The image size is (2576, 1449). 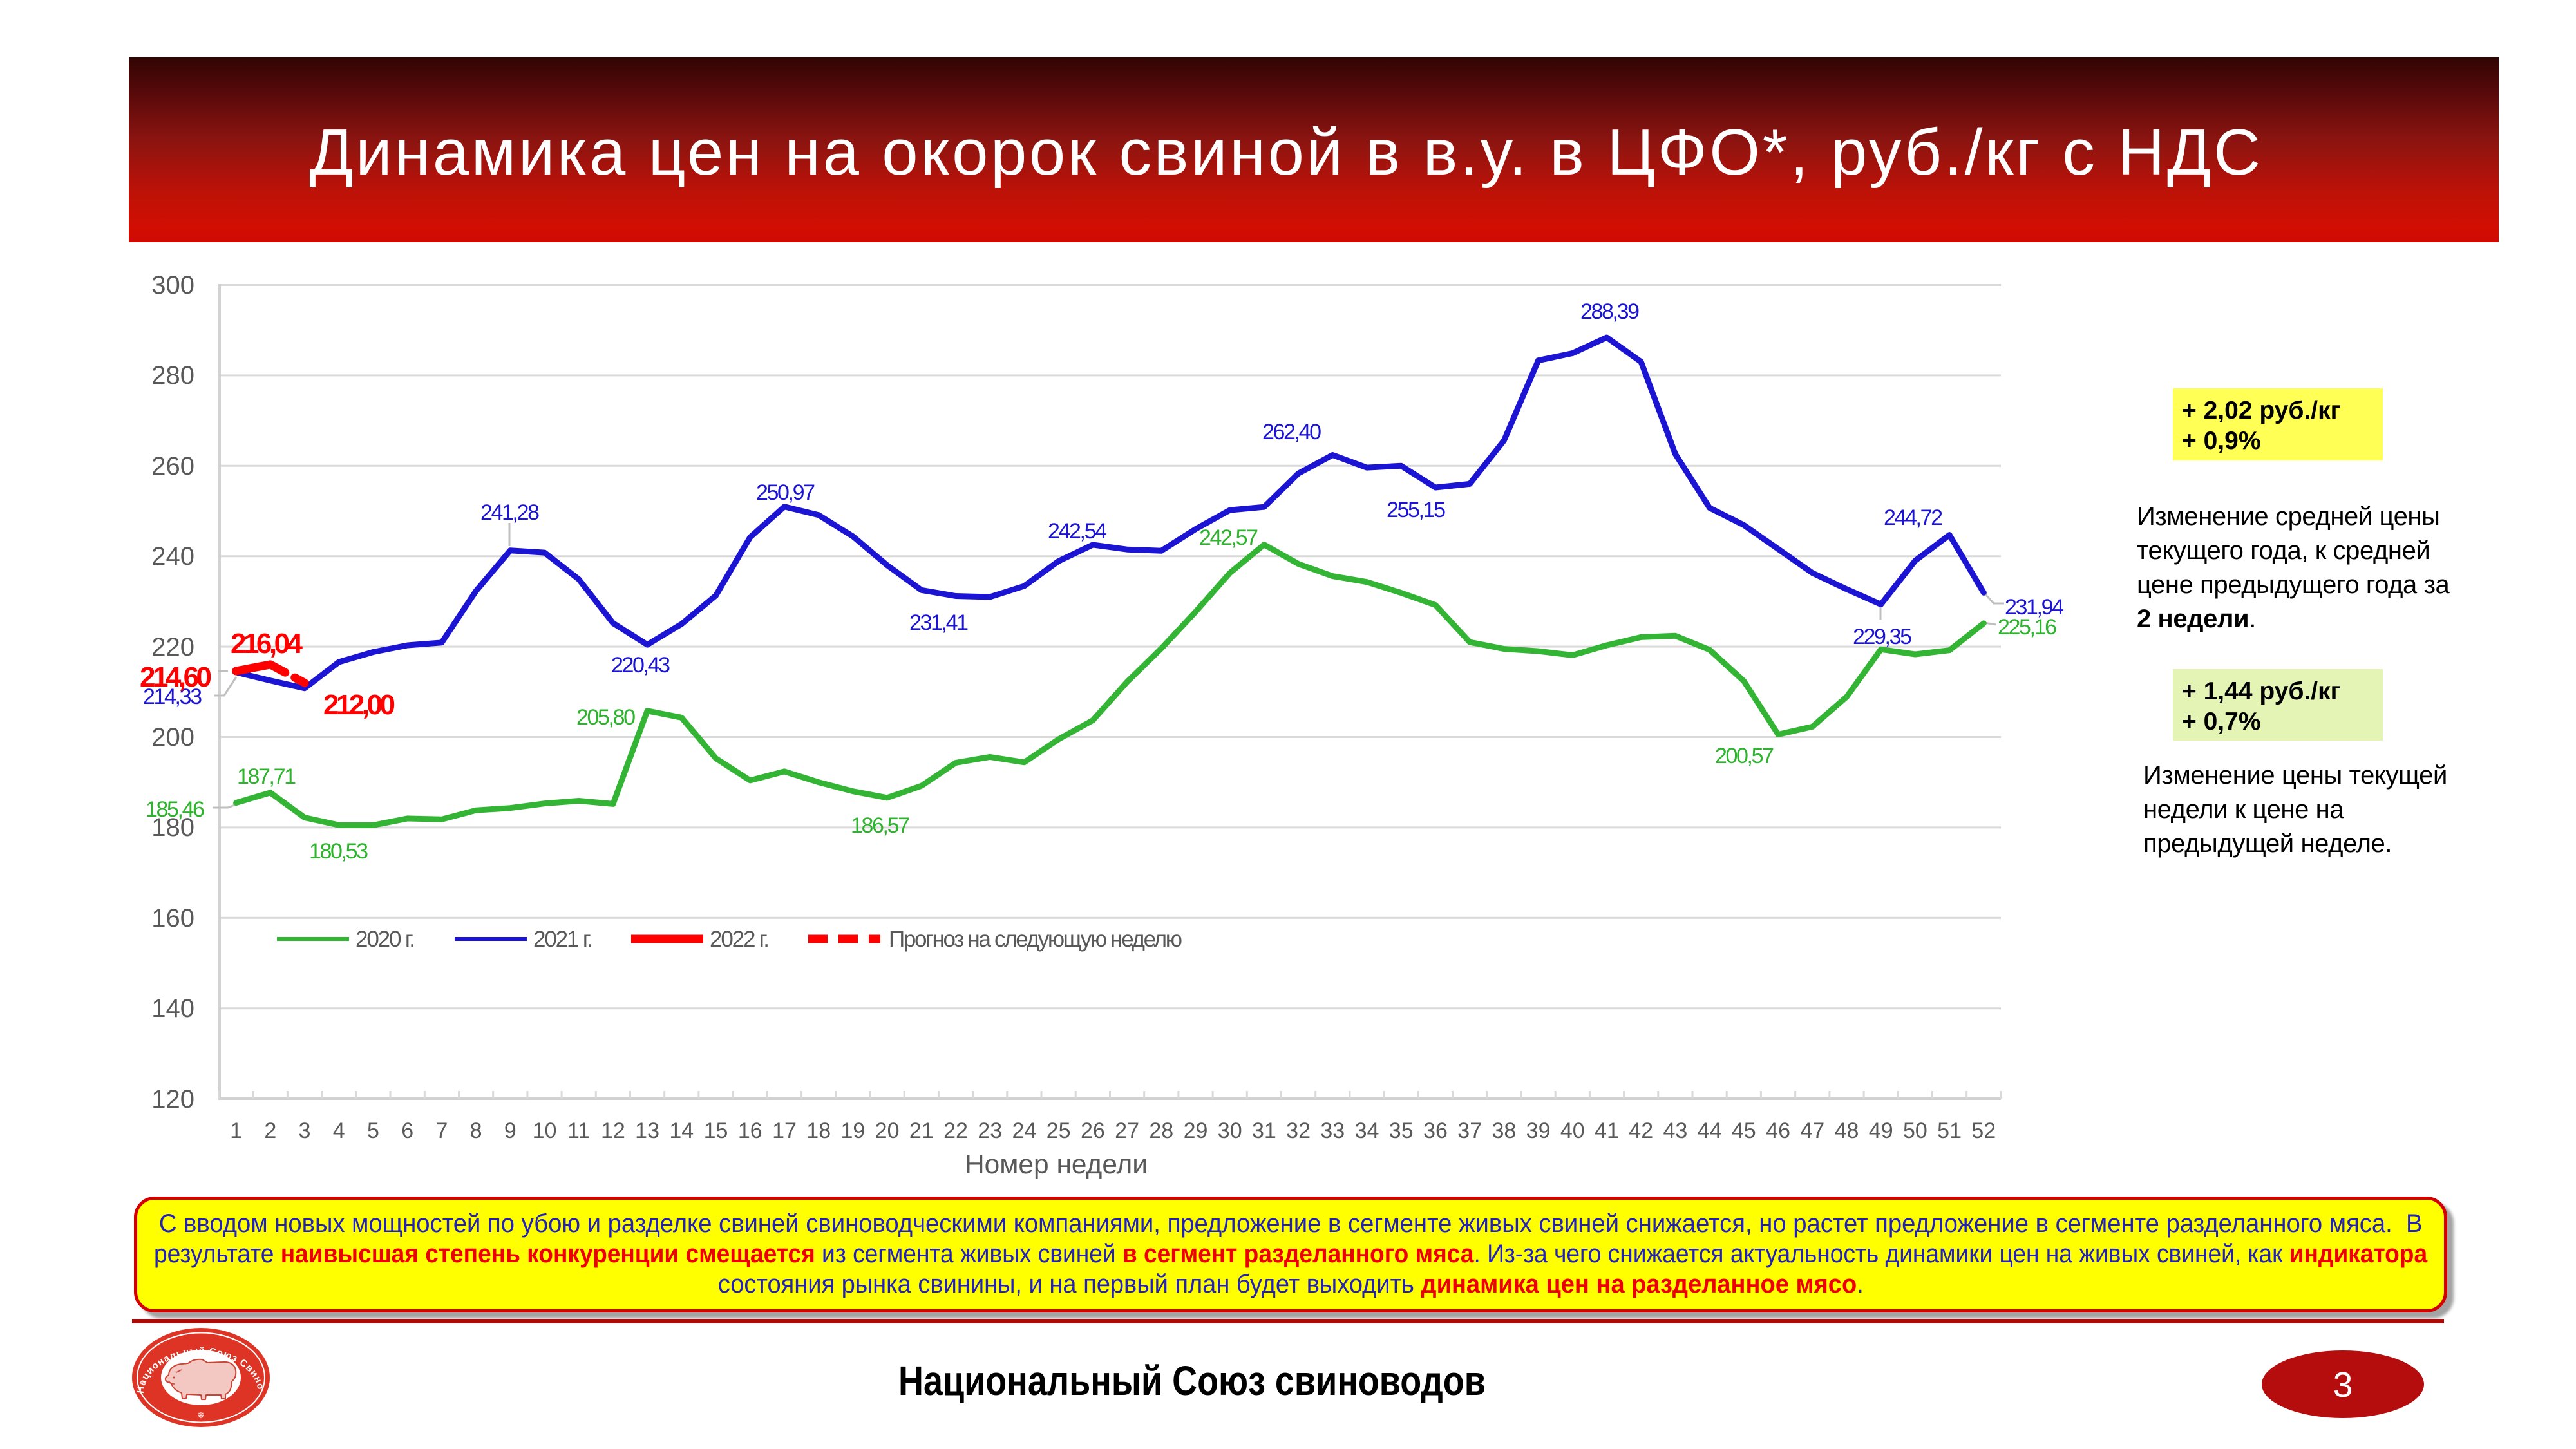 I want to click on svg-text: 23, so click(x=990, y=1131).